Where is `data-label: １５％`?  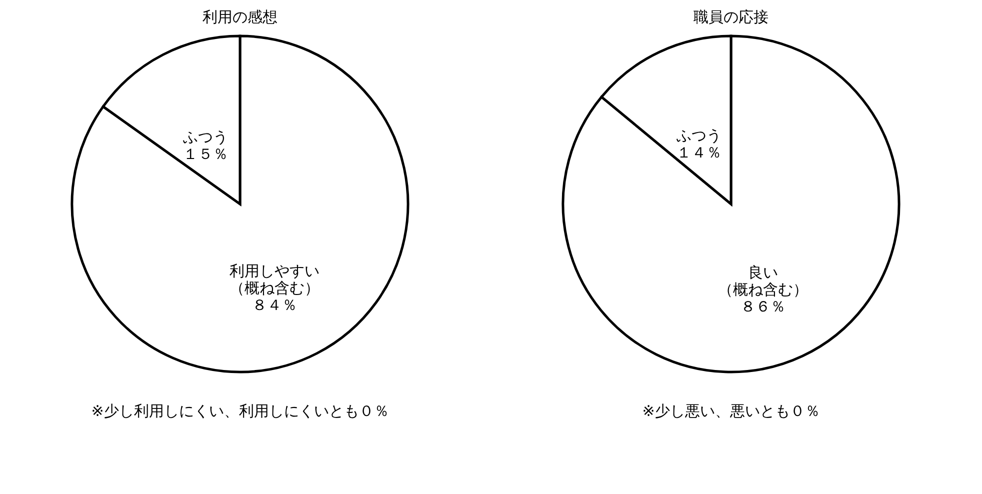 data-label: １５％ is located at coordinates (205, 153).